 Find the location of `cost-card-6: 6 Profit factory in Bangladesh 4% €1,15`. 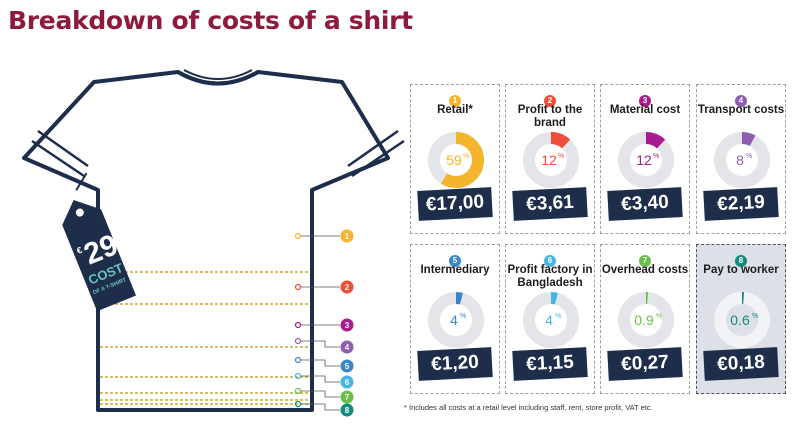

cost-card-6: 6 Profit factory in Bangladesh 4% €1,15 is located at coordinates (550, 319).